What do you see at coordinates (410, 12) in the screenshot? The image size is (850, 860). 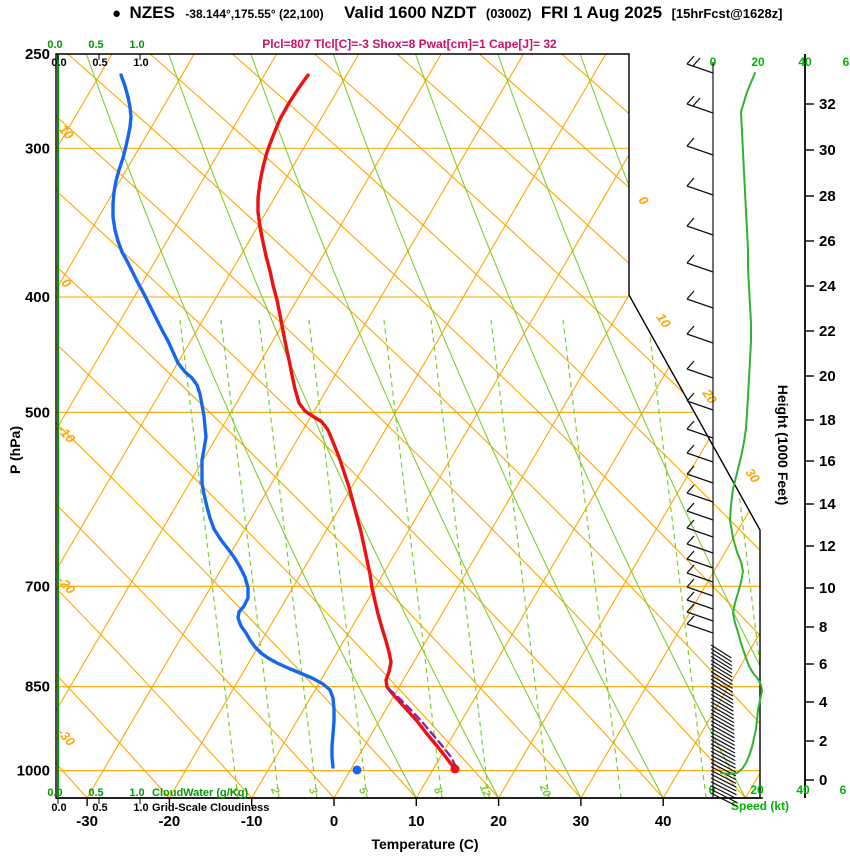 I see `valid-time: Valid 1600 NZDT` at bounding box center [410, 12].